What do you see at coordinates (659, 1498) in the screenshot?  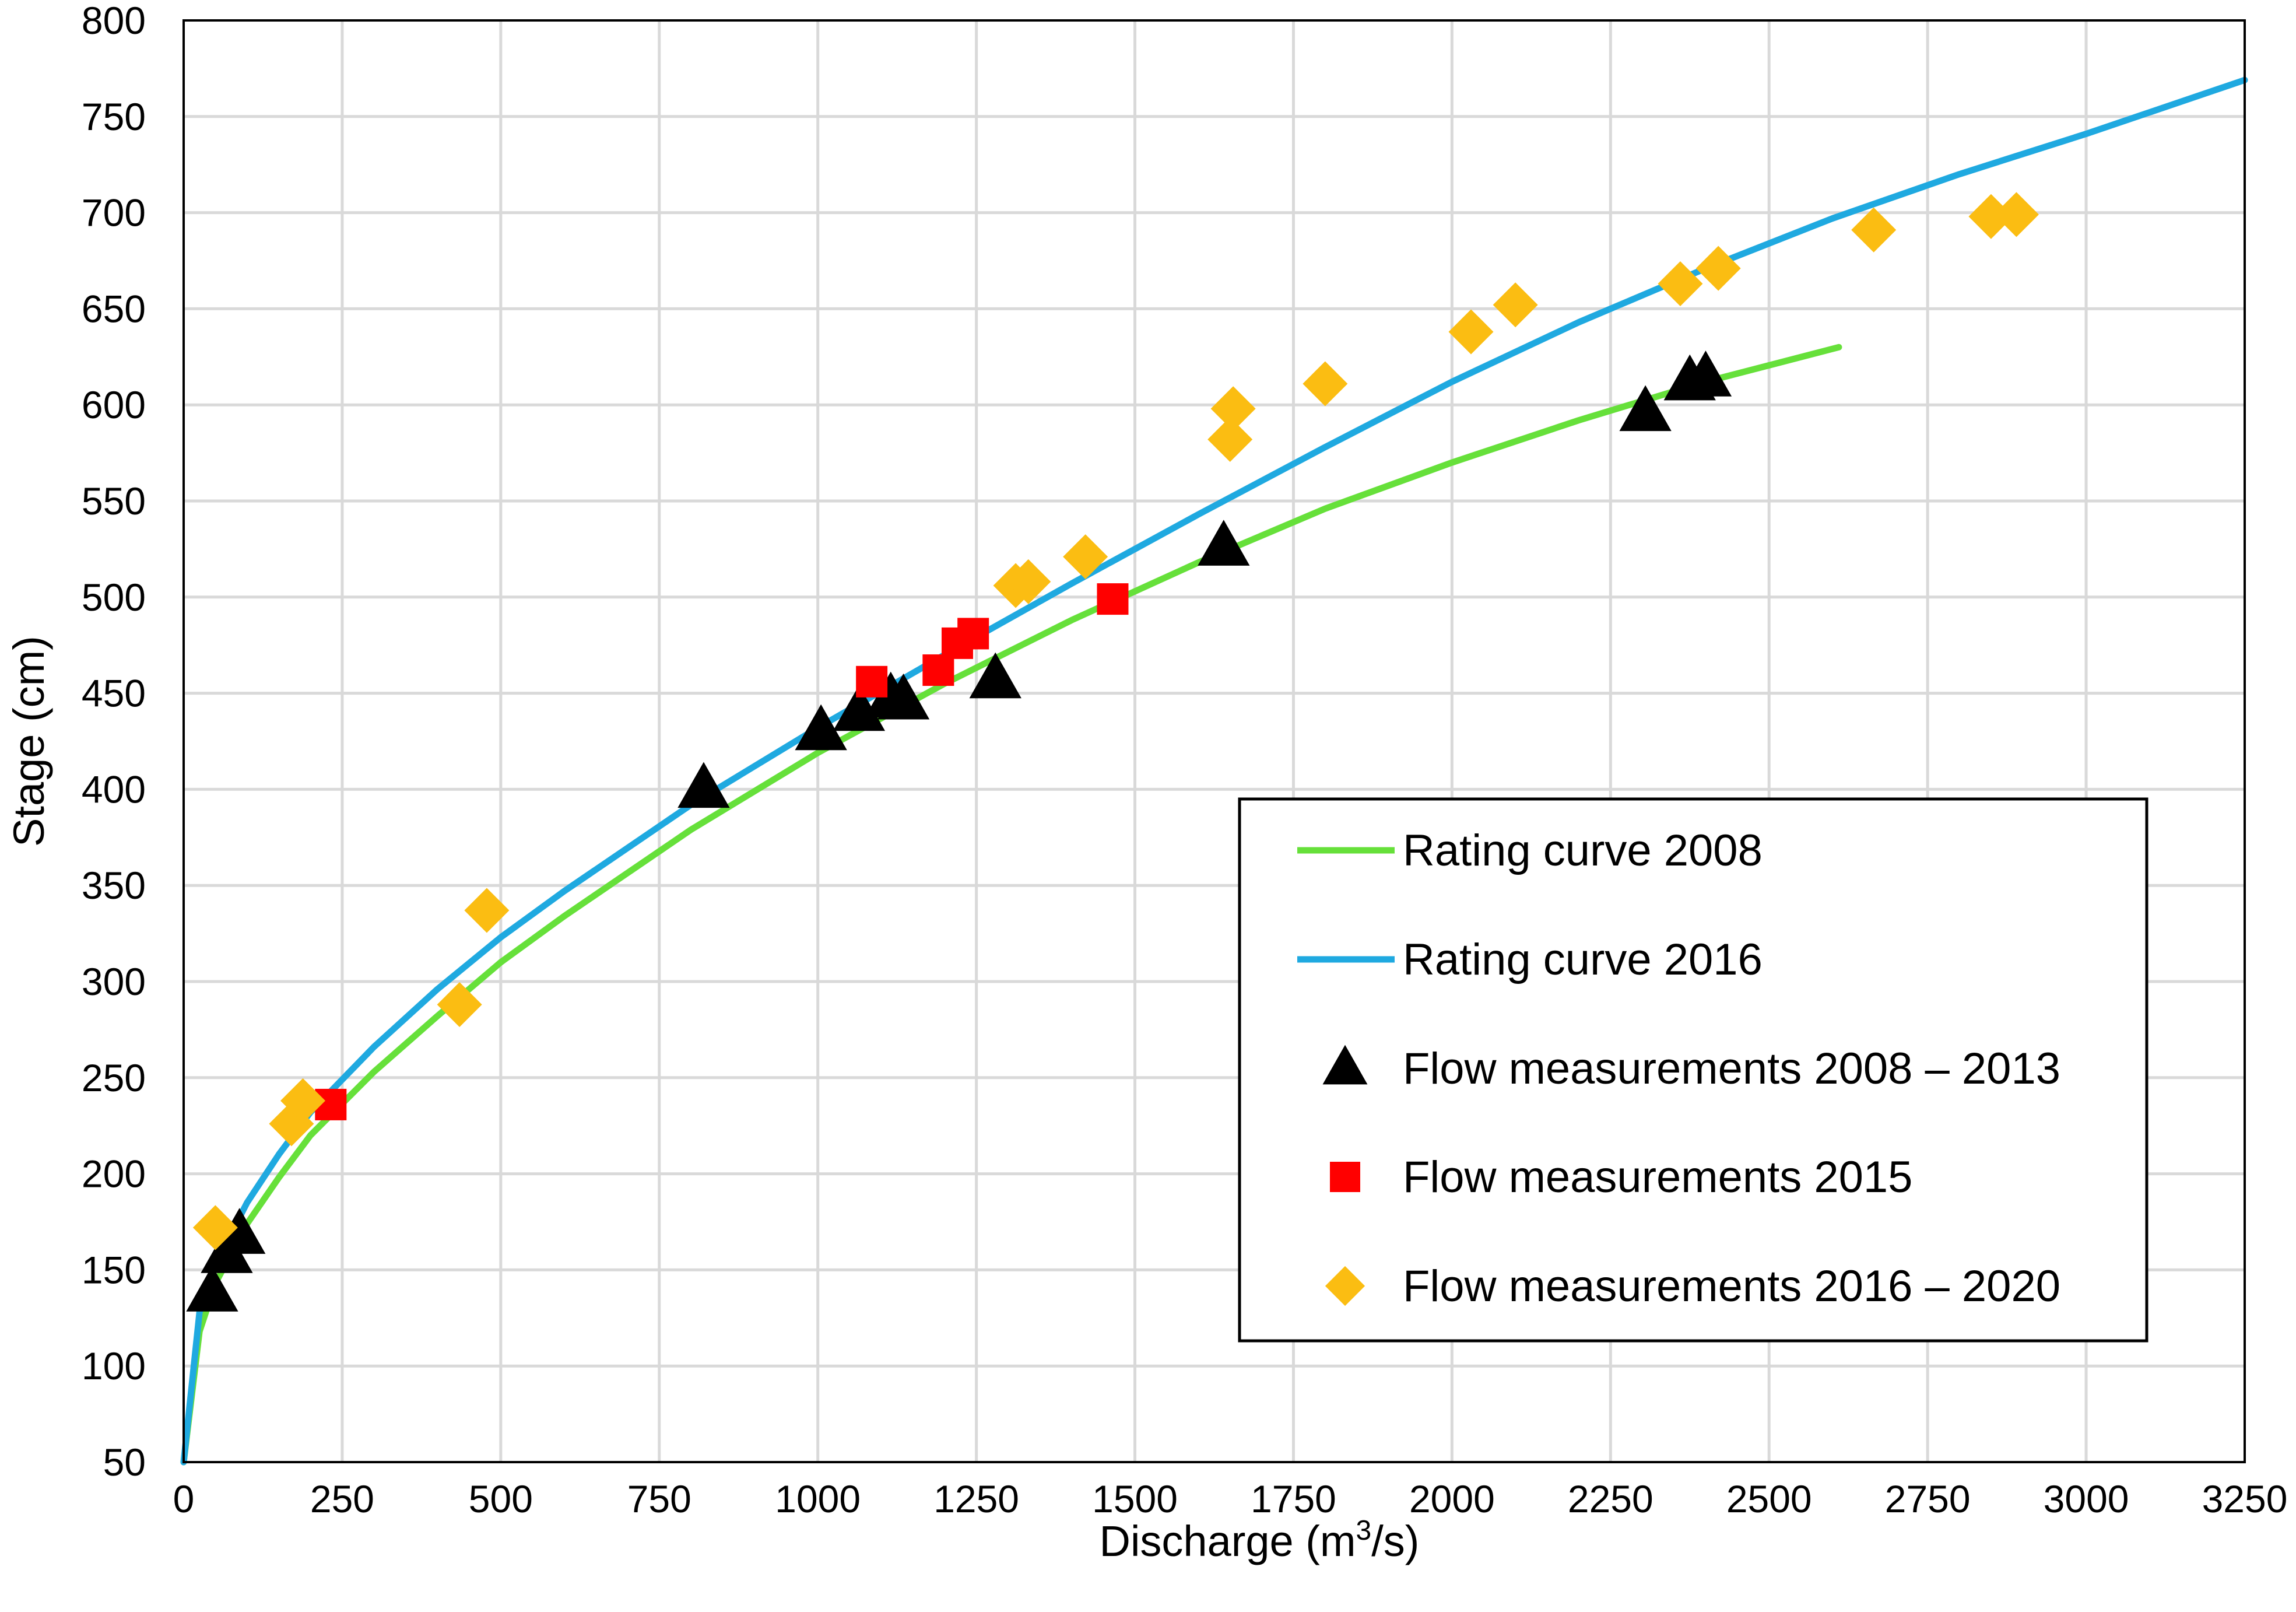 I see `x-tick-label: 750` at bounding box center [659, 1498].